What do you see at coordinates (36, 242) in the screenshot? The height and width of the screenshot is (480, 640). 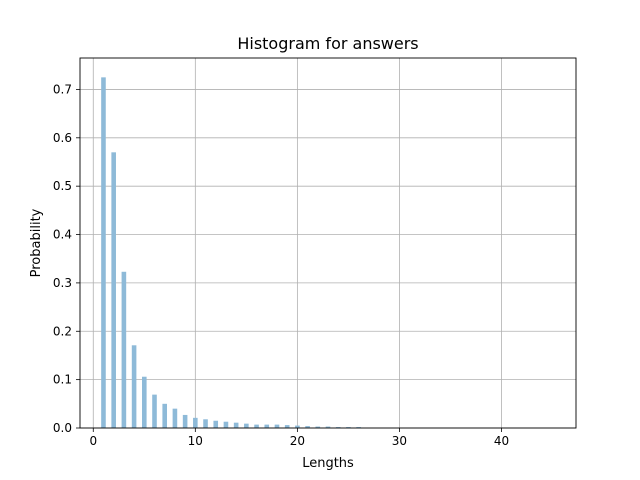 I see `y-axis-label: Probability` at bounding box center [36, 242].